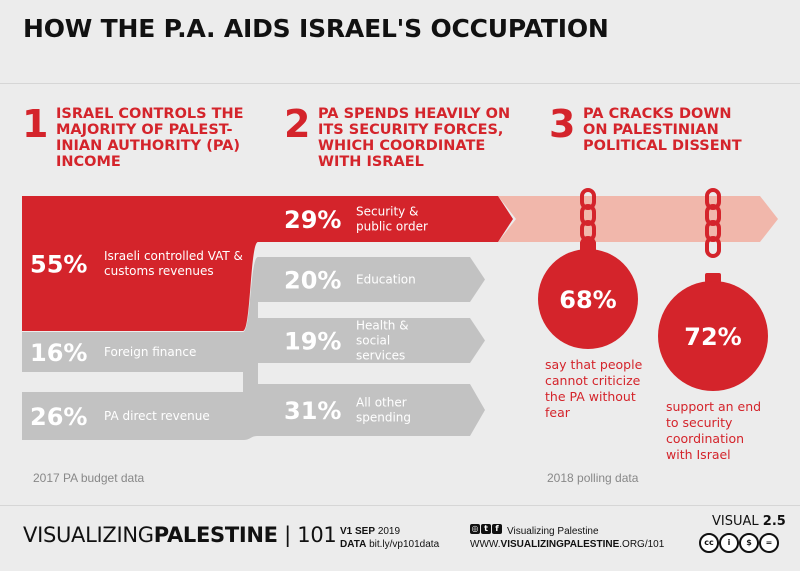 This screenshot has height=571, width=800. Describe the element at coordinates (485, 544) in the screenshot. I see `url-light: WWW.` at that location.